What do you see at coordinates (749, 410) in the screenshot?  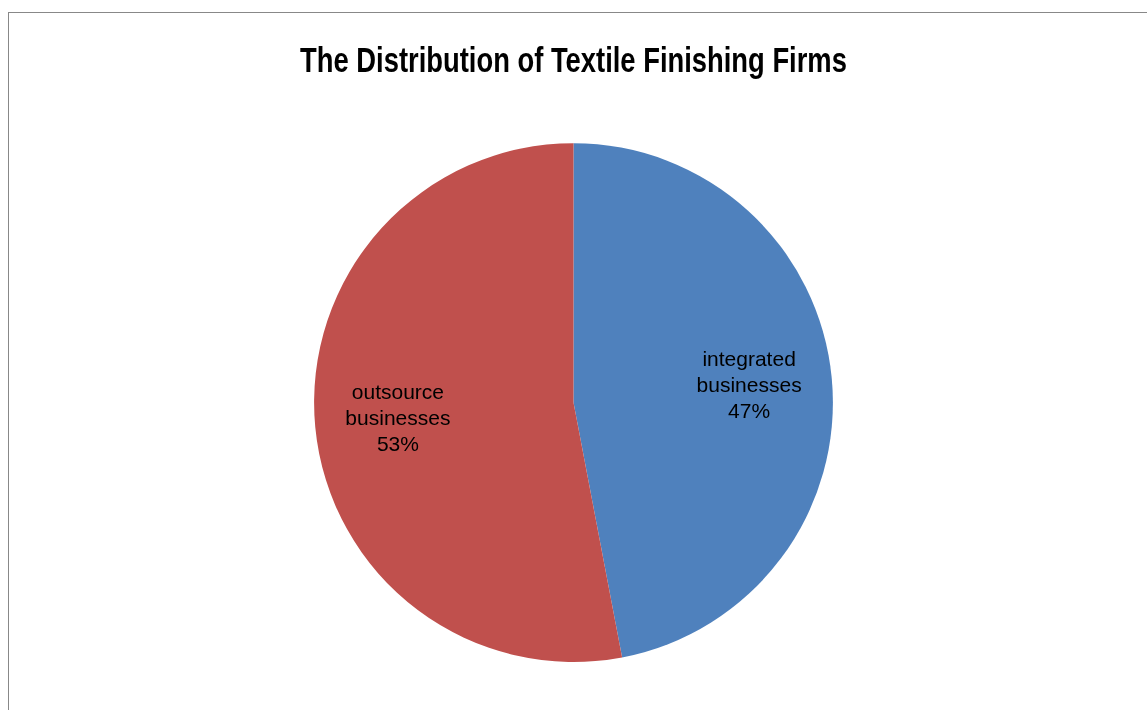 I see `data-label: 47%` at bounding box center [749, 410].